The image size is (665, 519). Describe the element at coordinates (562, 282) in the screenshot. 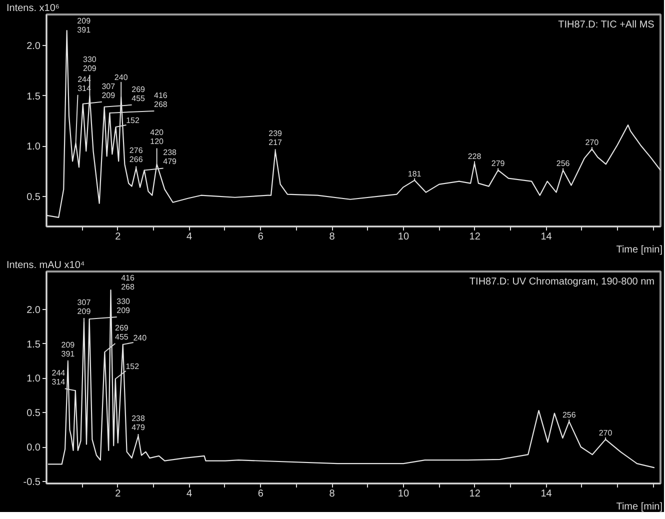

I see `text: TIH87.D: UV Chromatogram, 190-800 nm` at that location.